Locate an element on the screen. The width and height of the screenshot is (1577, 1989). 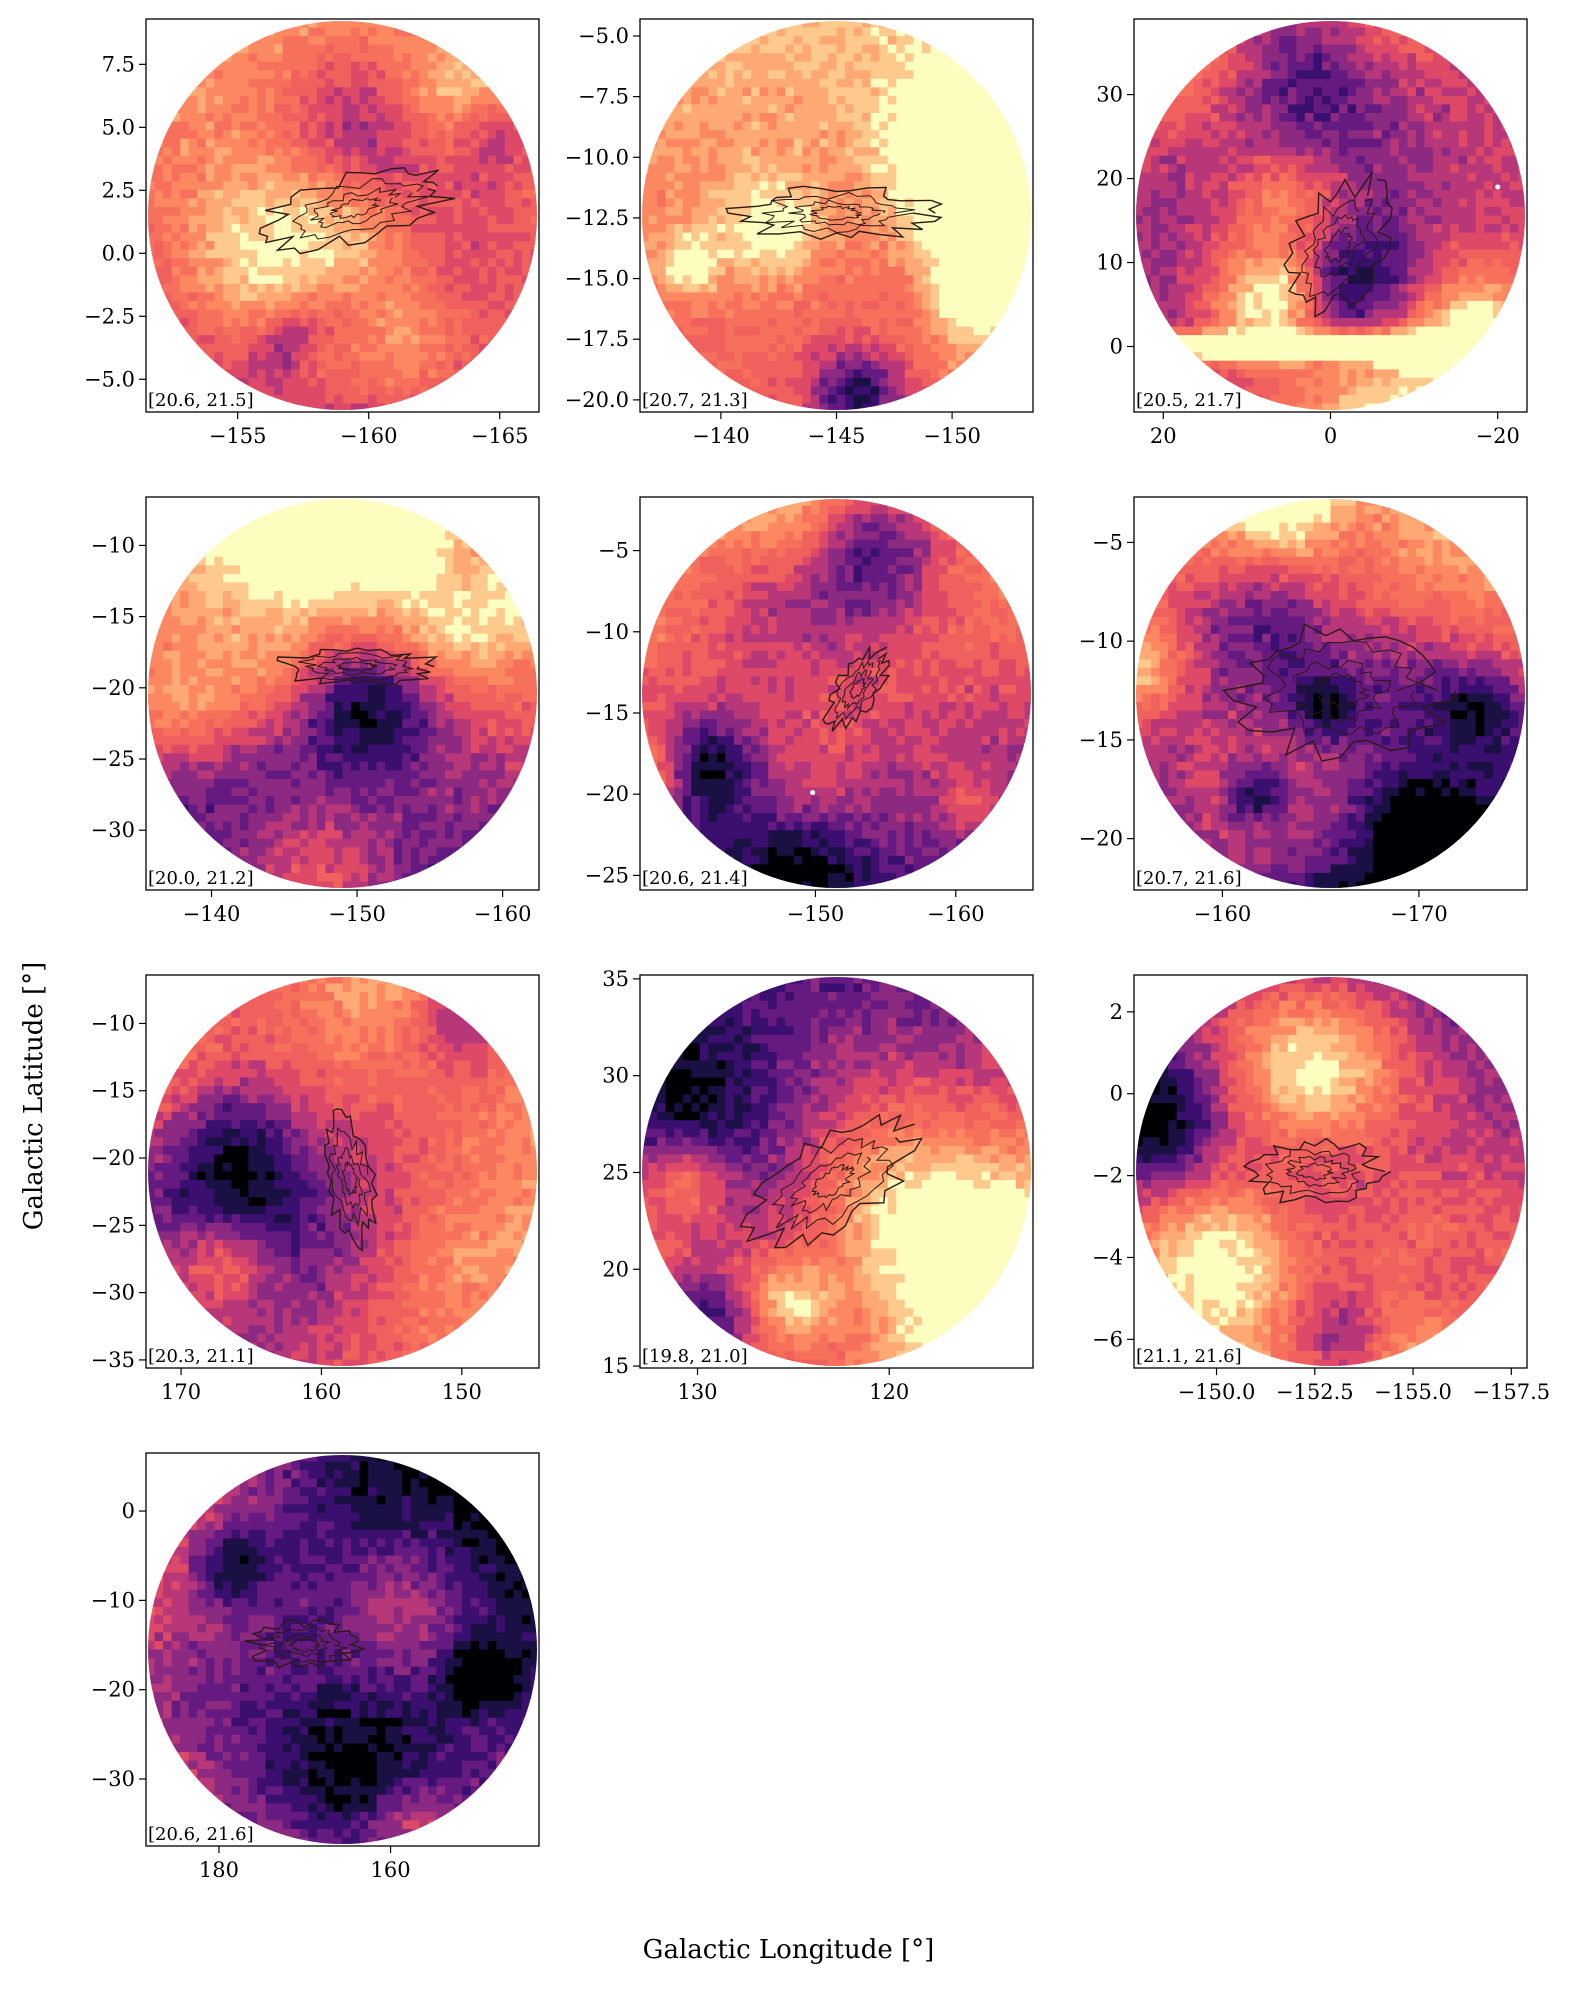
panel-range-label: [20.7, 21.3] is located at coordinates (695, 400).